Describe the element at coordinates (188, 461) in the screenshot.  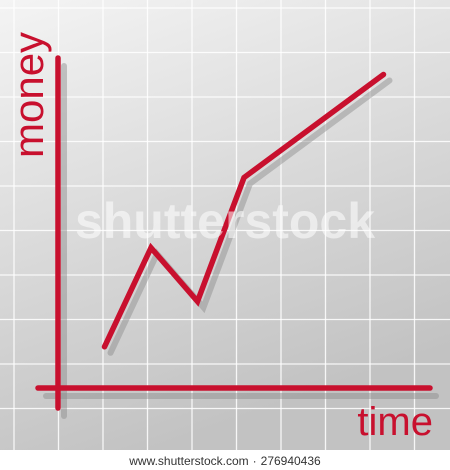
I see `footer-site: www.shutterstock.com` at that location.